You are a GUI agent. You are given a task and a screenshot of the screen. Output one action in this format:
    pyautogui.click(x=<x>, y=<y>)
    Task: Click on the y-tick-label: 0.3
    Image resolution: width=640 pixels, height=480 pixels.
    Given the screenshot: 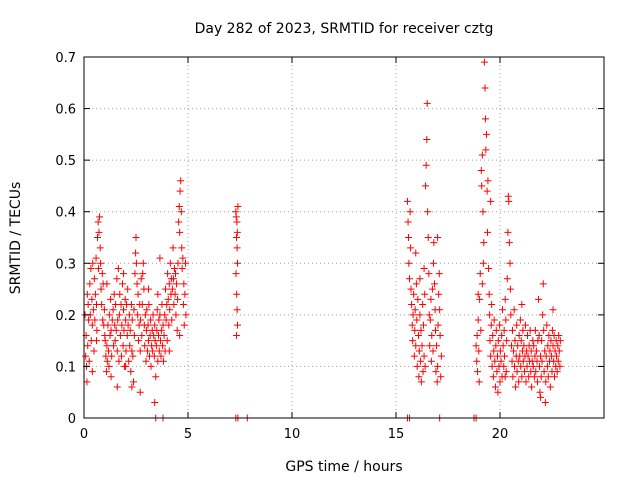 What is the action you would take?
    pyautogui.click(x=65, y=264)
    